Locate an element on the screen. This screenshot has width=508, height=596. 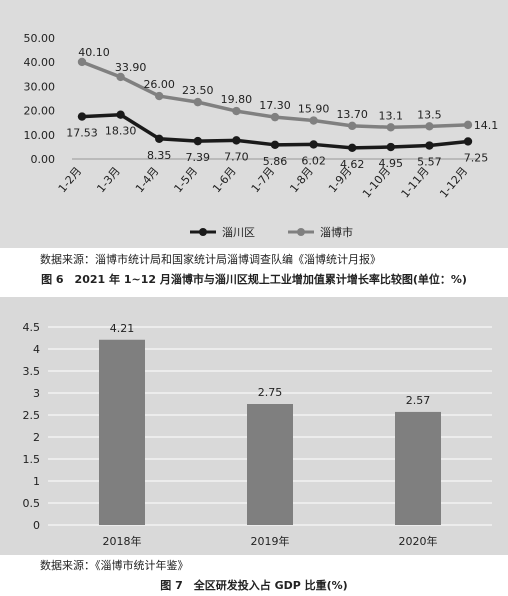
y-tick-label: 1 is located at coordinates (36, 481).